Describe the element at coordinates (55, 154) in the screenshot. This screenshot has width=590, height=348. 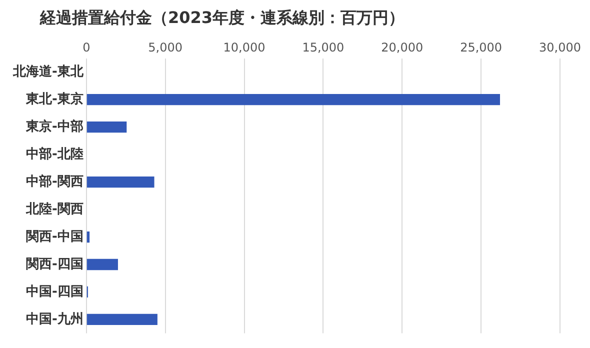
I see `y-tick-label: 中部-北陸` at that location.